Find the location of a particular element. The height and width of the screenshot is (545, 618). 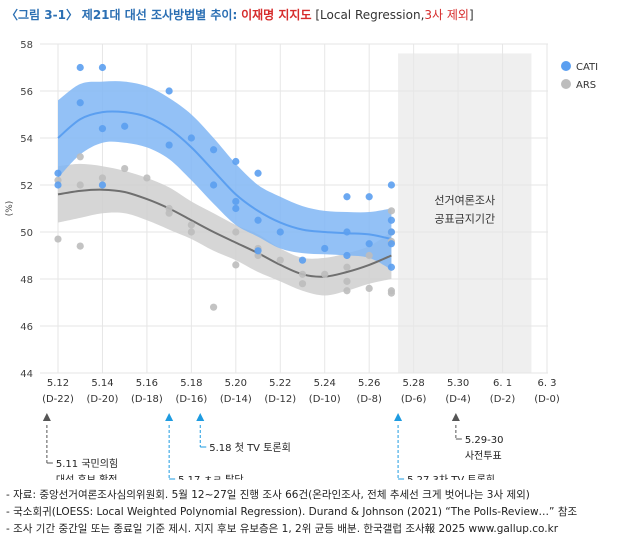

x-tick-dday: (D-18) is located at coordinates (147, 399).